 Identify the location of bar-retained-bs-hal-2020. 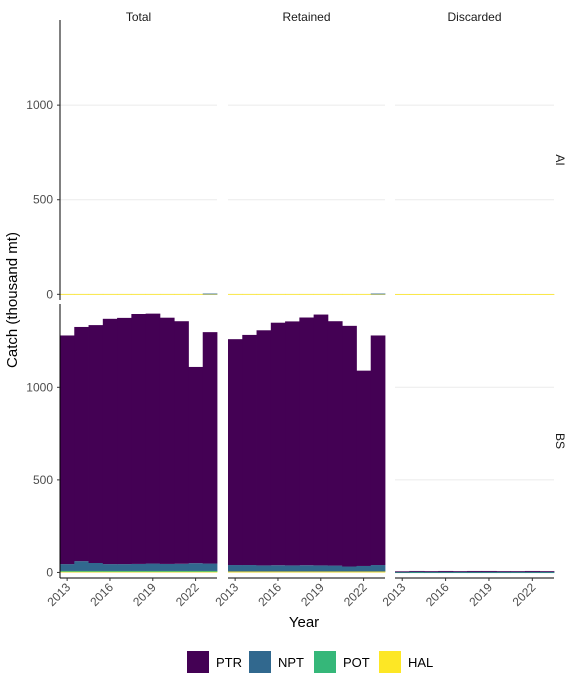
(335, 572).